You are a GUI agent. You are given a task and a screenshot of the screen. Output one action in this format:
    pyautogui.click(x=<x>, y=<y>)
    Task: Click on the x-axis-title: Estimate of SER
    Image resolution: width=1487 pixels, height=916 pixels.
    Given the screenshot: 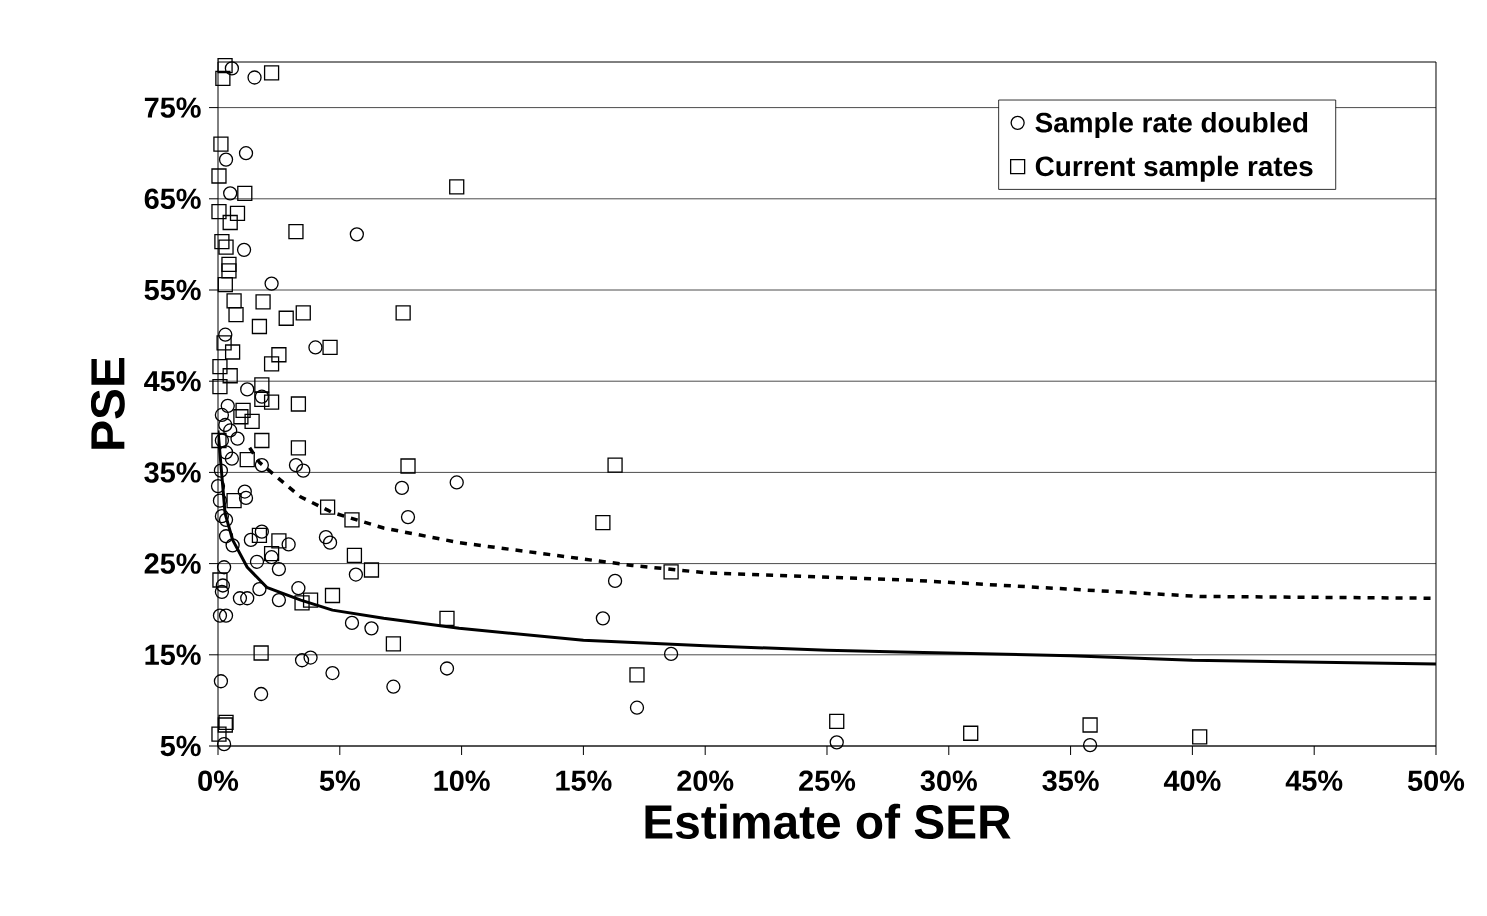 What is the action you would take?
    pyautogui.click(x=828, y=821)
    